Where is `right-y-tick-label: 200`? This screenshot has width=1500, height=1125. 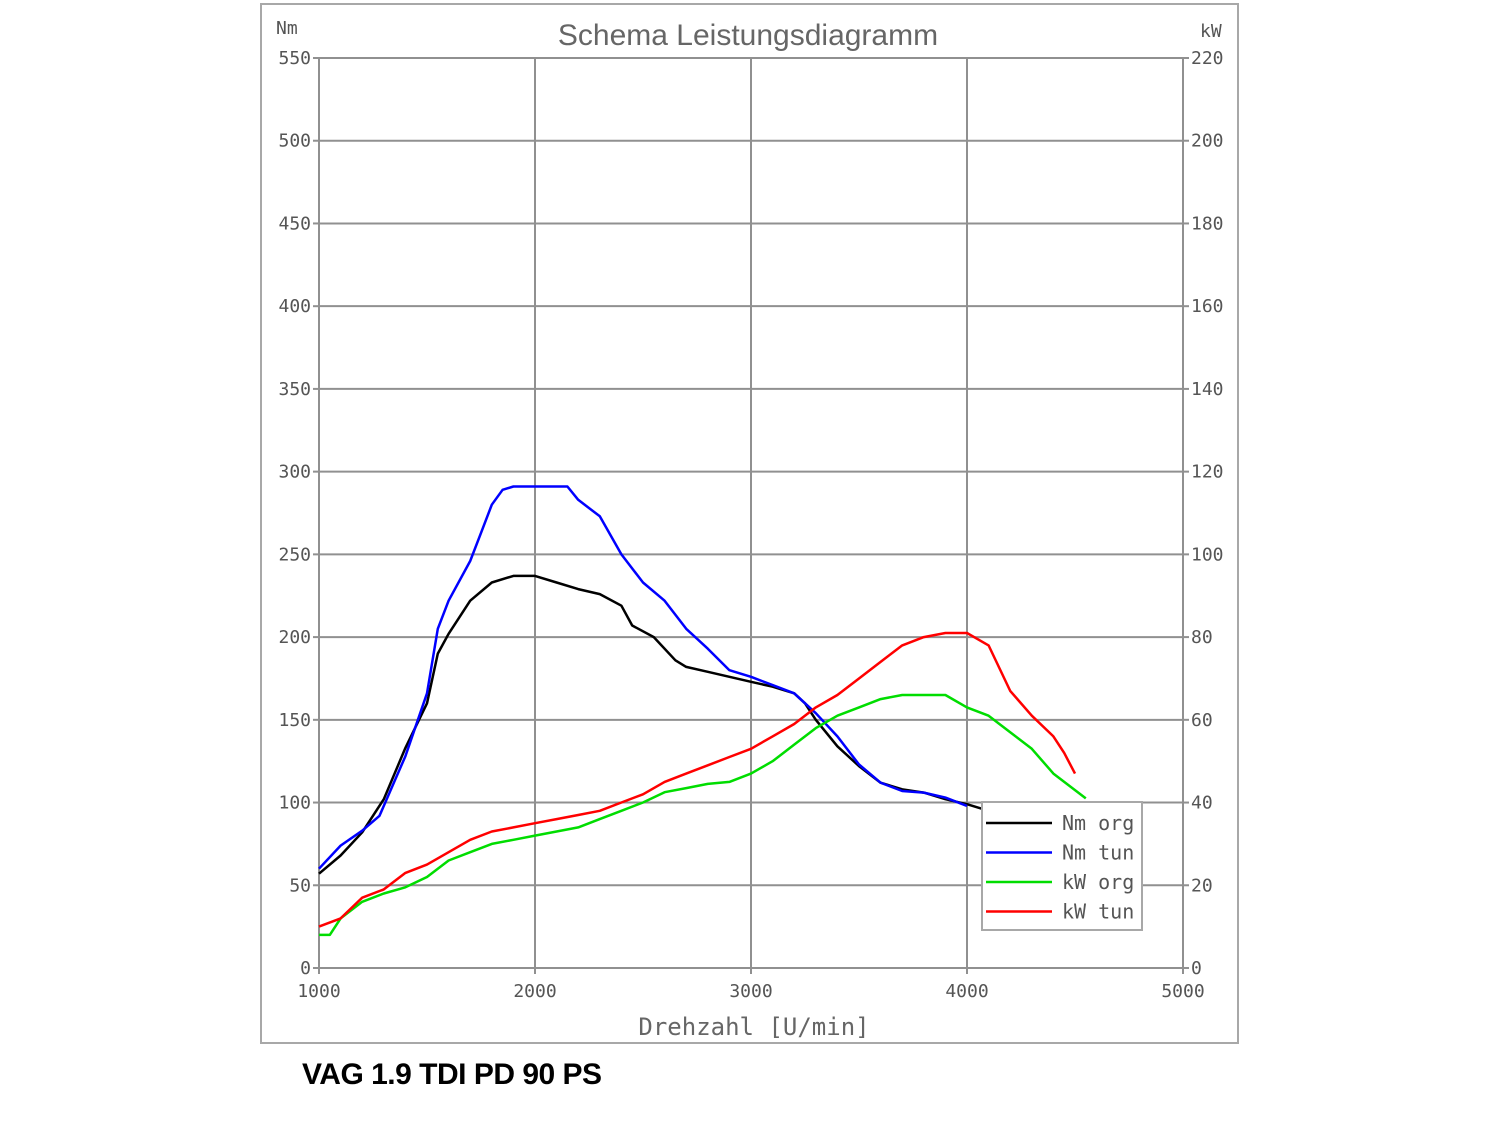 right-y-tick-label: 200 is located at coordinates (1207, 141).